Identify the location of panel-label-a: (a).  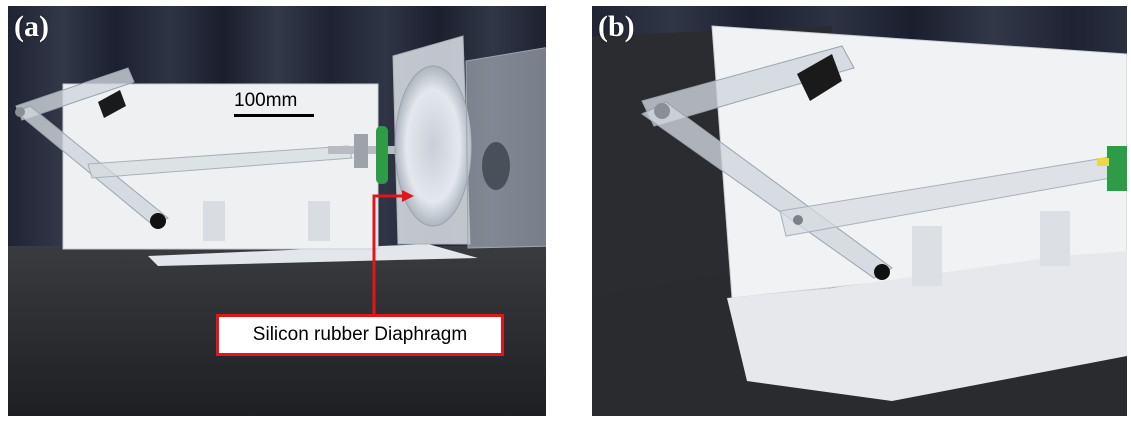
(31, 26).